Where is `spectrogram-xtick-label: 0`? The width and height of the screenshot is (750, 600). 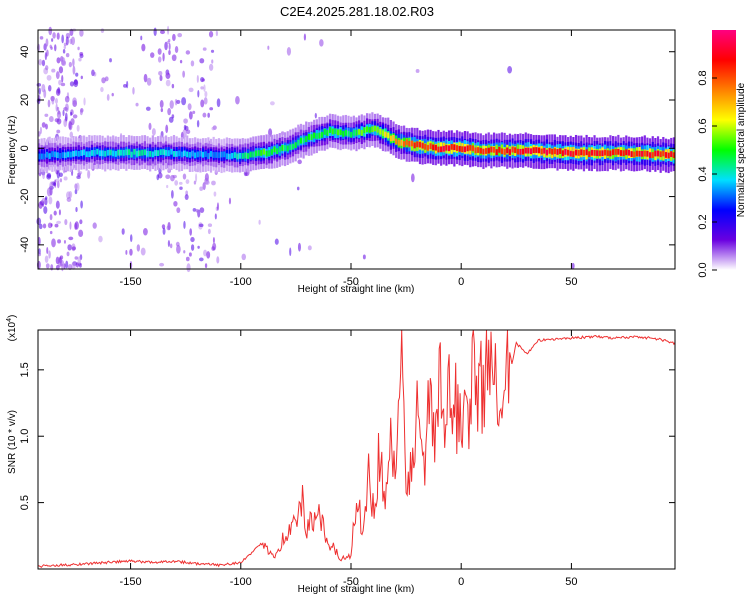
spectrogram-xtick-label: 0 is located at coordinates (461, 282).